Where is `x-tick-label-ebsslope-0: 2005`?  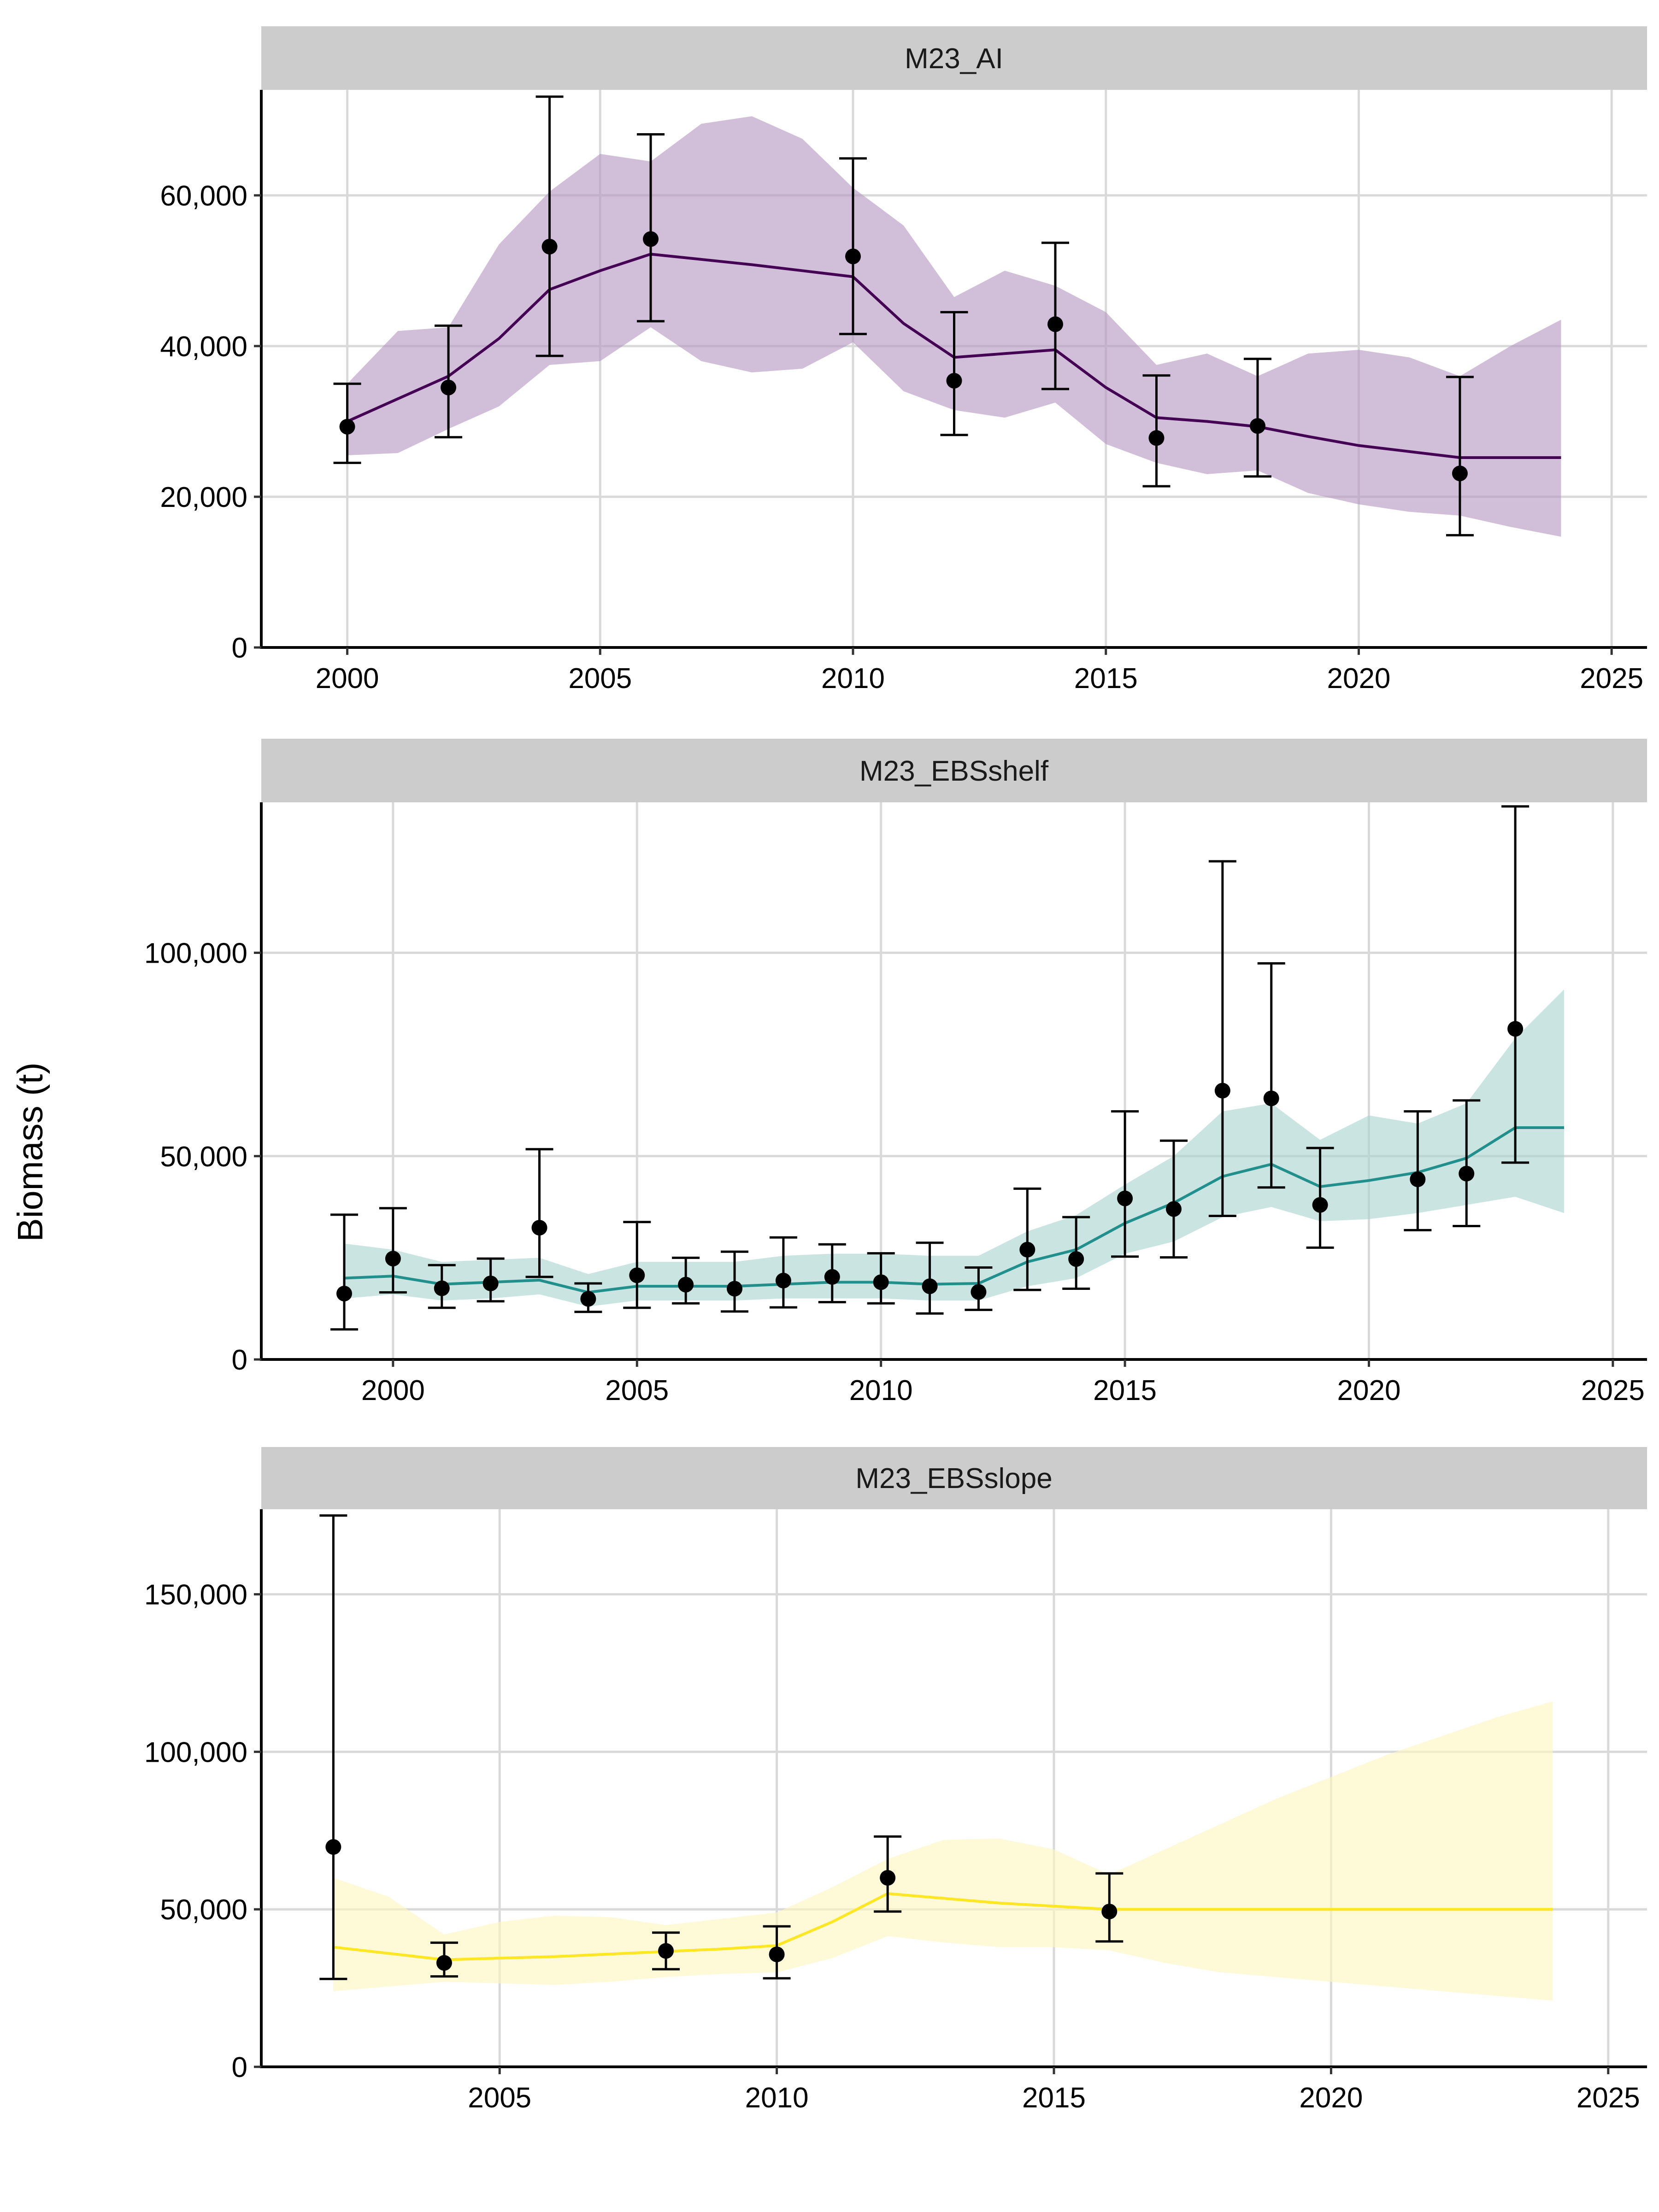
x-tick-label-ebsslope-0: 2005 is located at coordinates (499, 2098).